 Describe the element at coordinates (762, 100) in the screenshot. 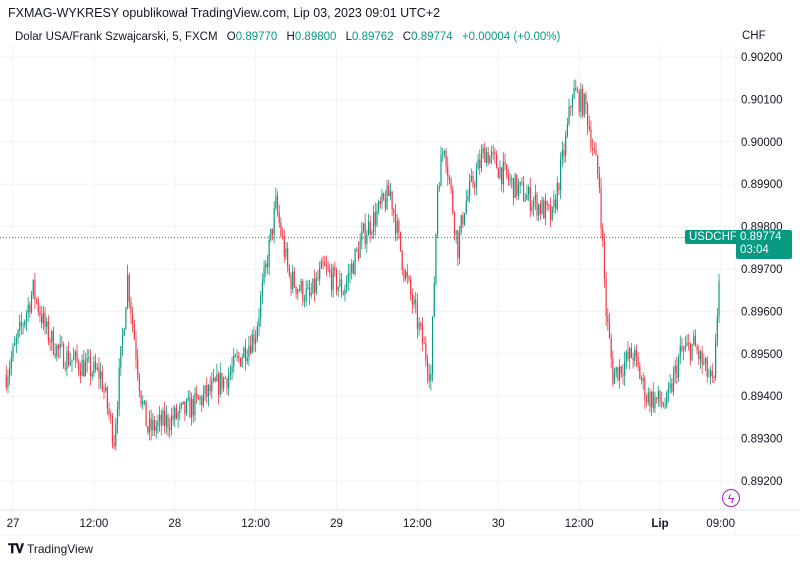

I see `y-tick-label: 0.90100` at that location.